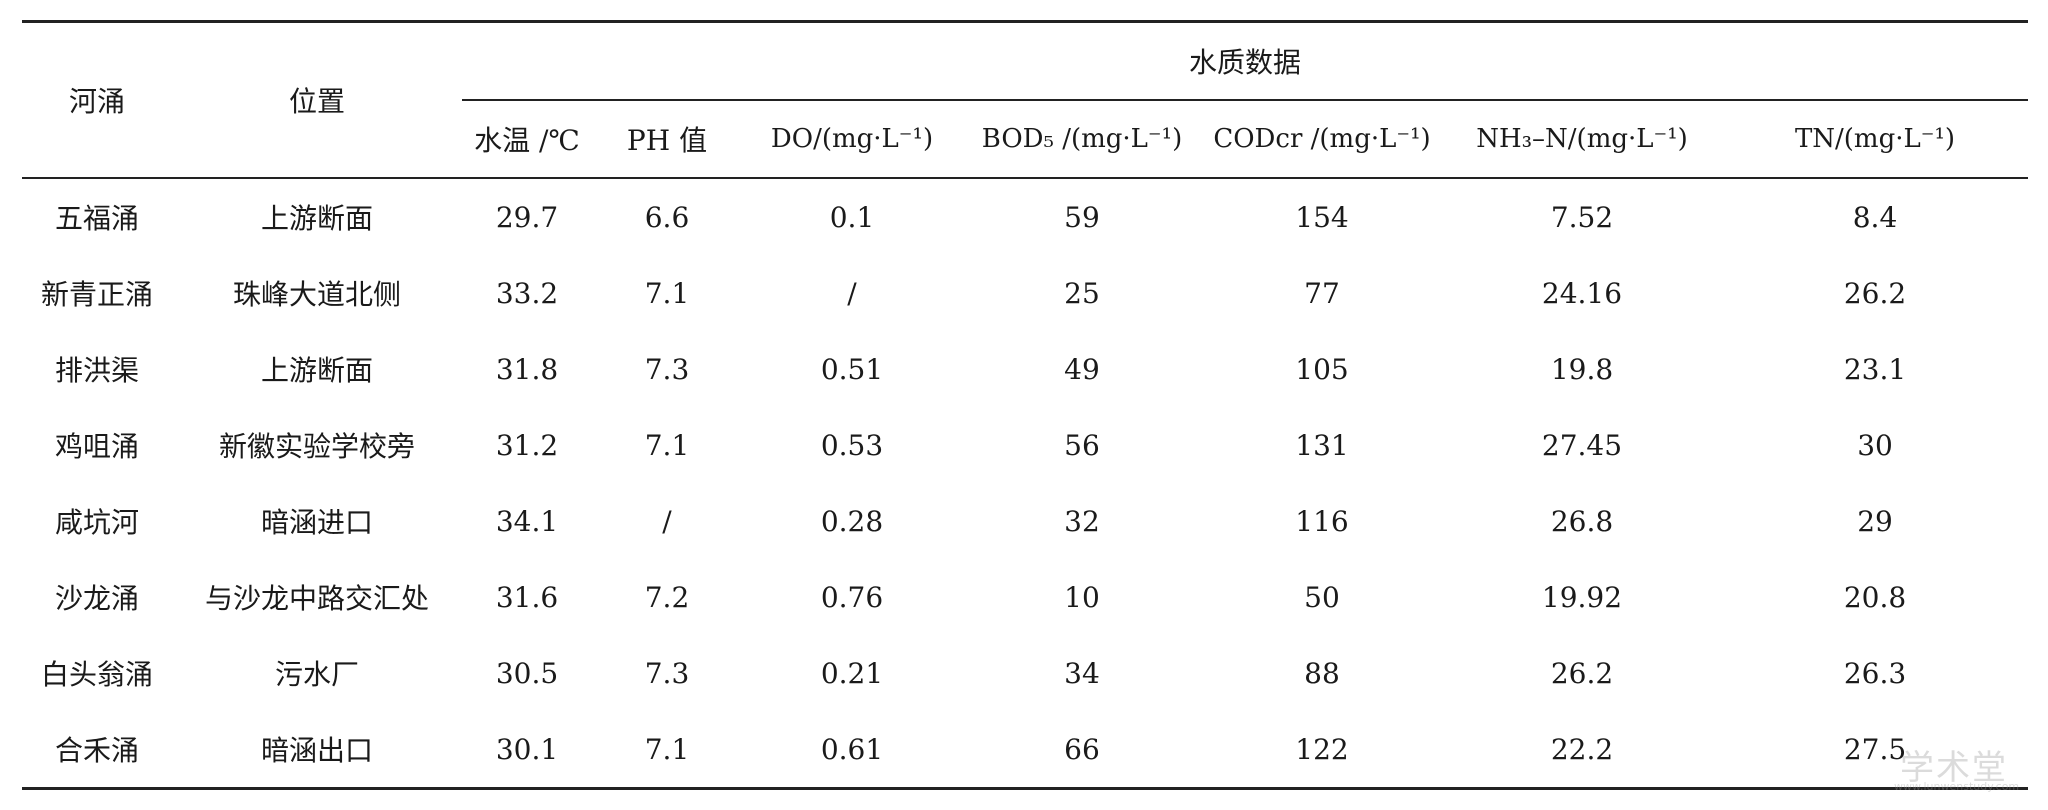  What do you see at coordinates (1582, 521) in the screenshot?
I see `cell-nh3: 26.8` at bounding box center [1582, 521].